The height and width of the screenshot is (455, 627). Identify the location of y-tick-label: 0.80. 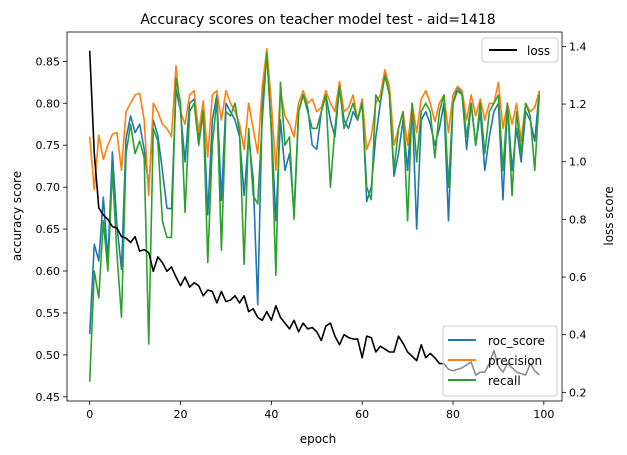
(48, 103).